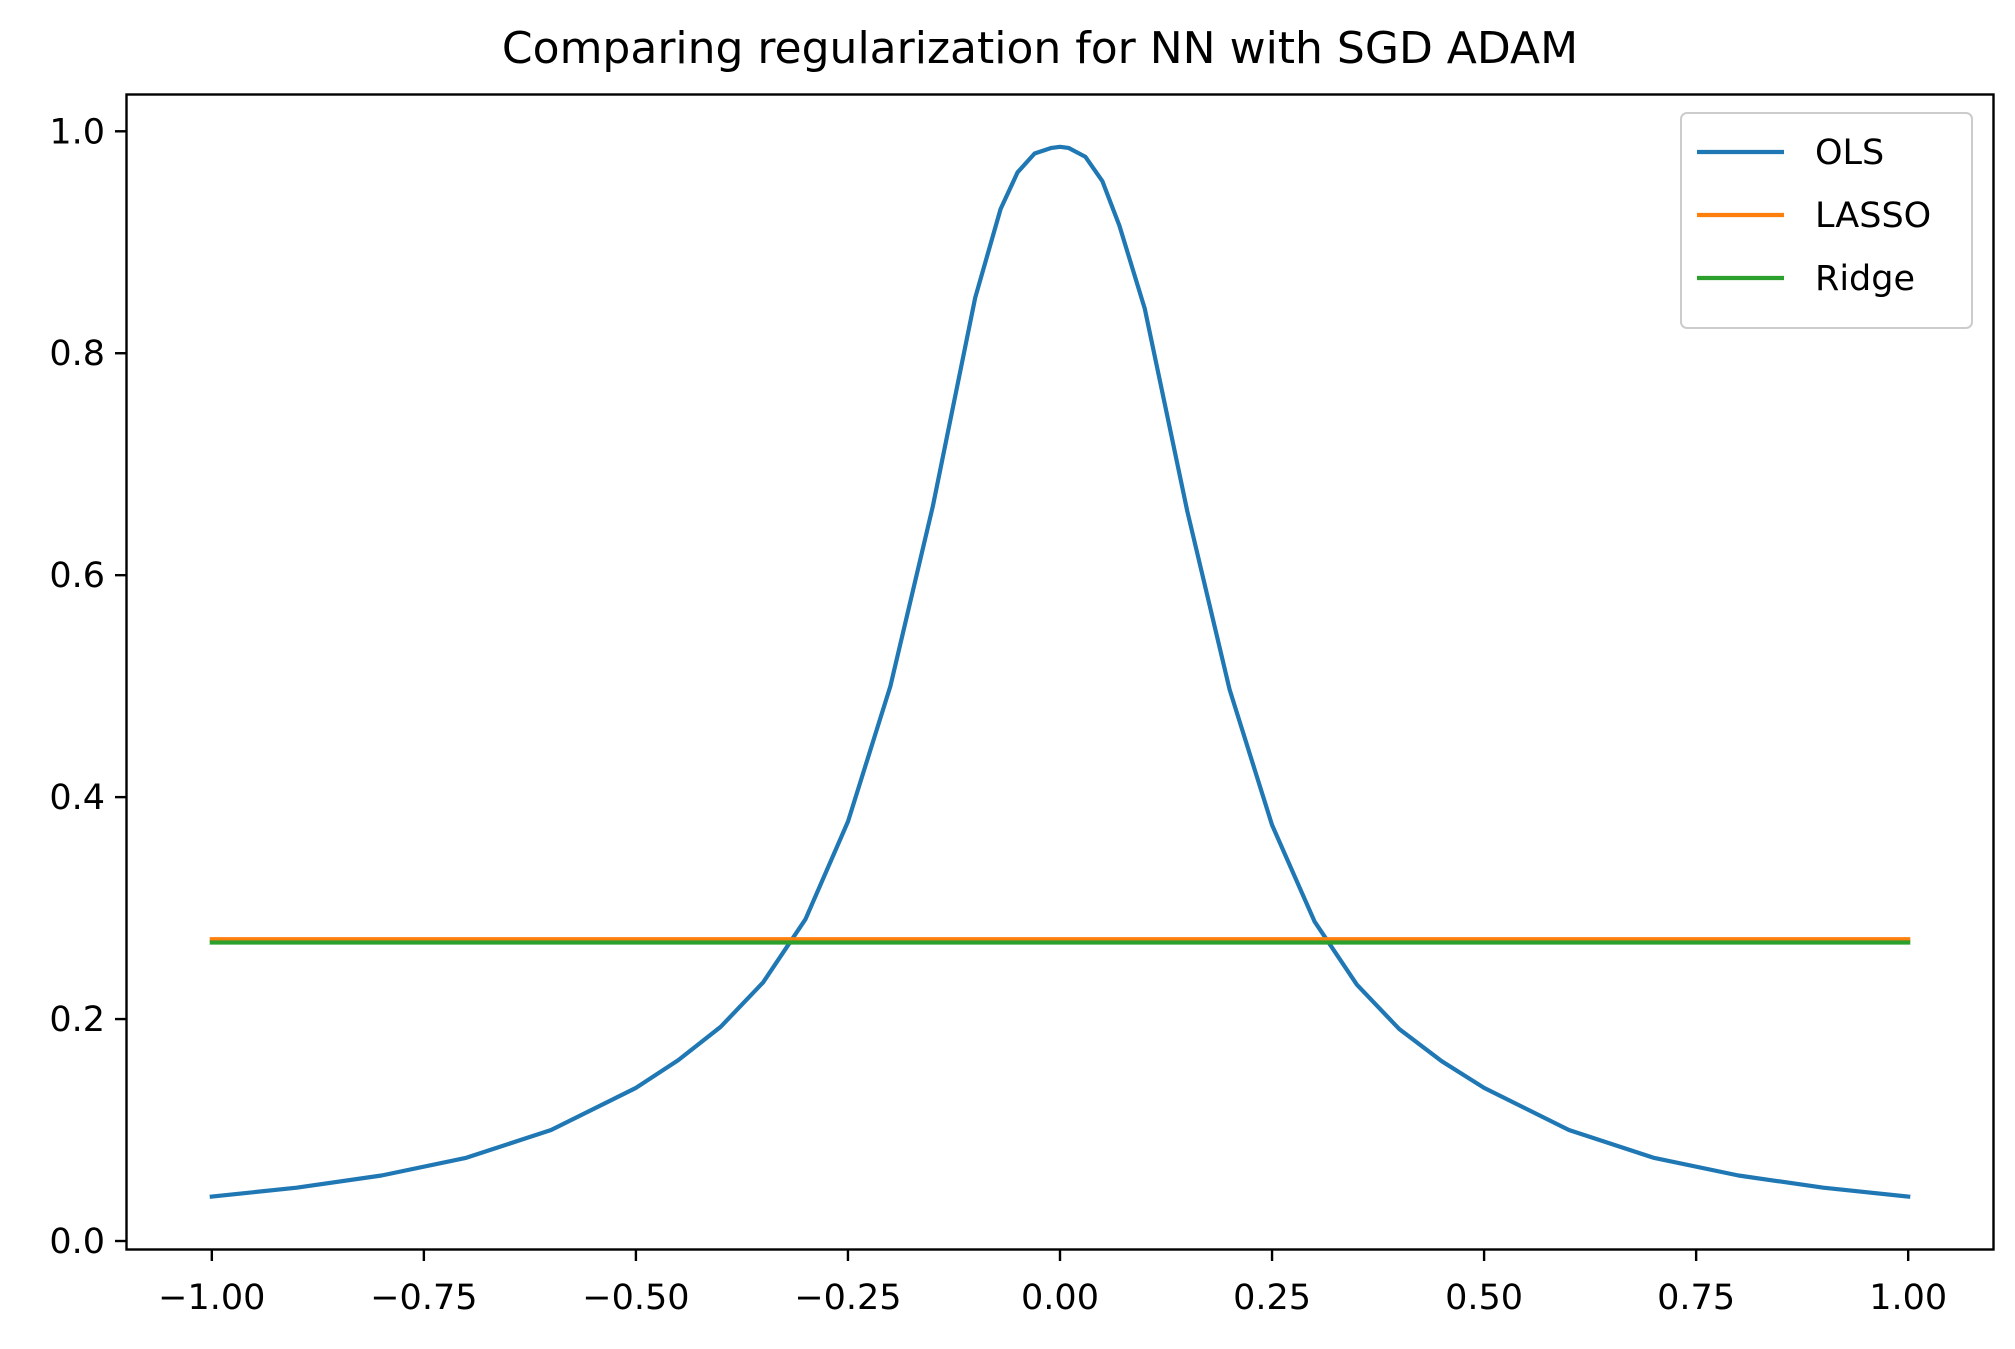 The width and height of the screenshot is (2015, 1349). I want to click on legend-label-ridge: Ridge, so click(1865, 279).